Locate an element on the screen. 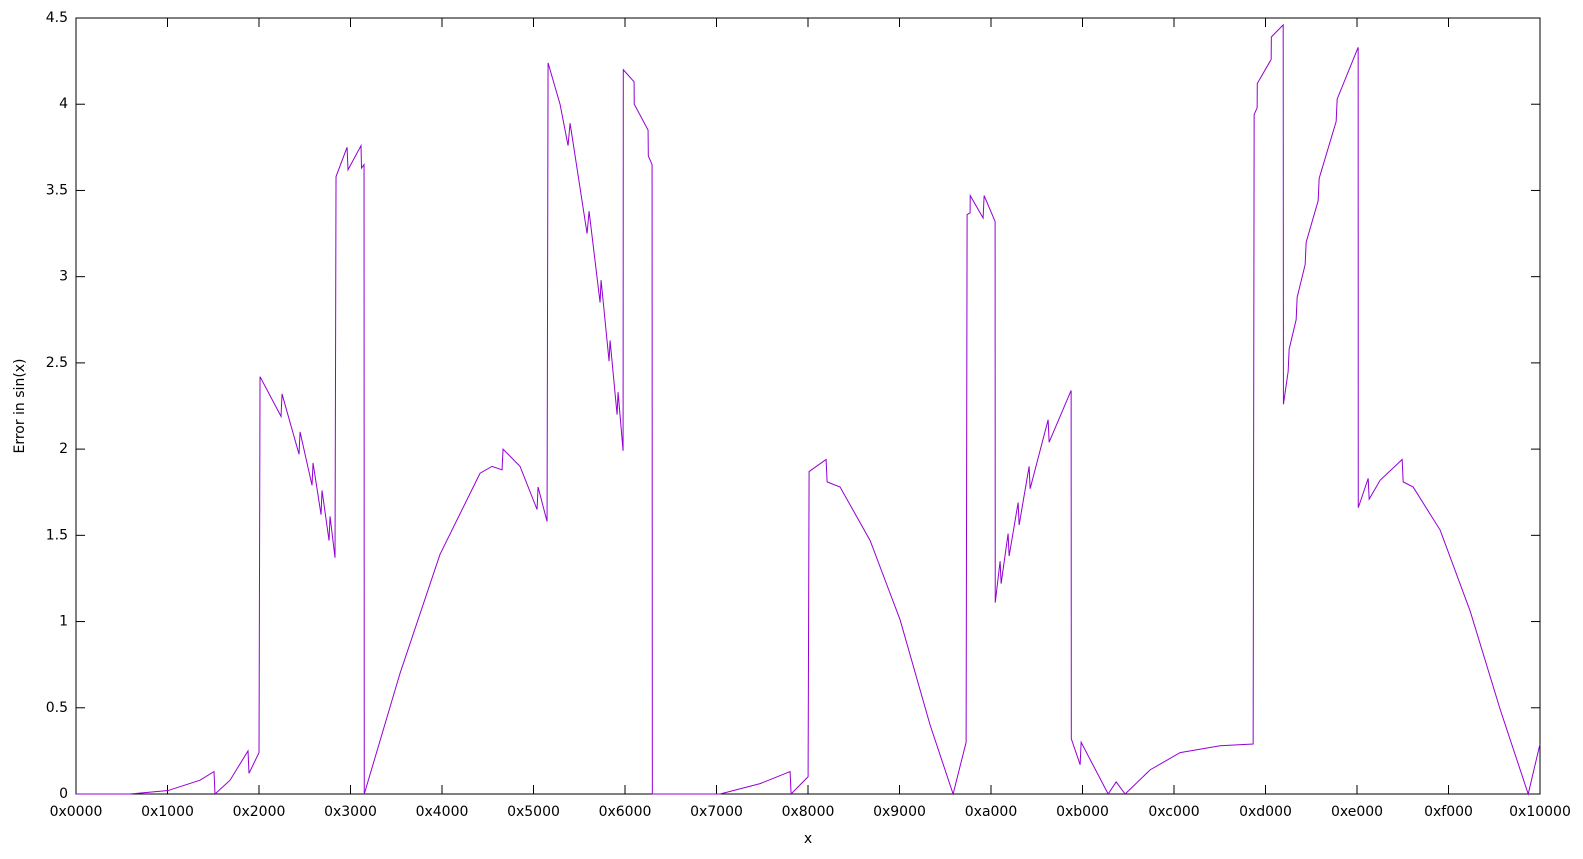 This screenshot has height=859, width=1583. x-tick-label: 0x4000 is located at coordinates (442, 812).